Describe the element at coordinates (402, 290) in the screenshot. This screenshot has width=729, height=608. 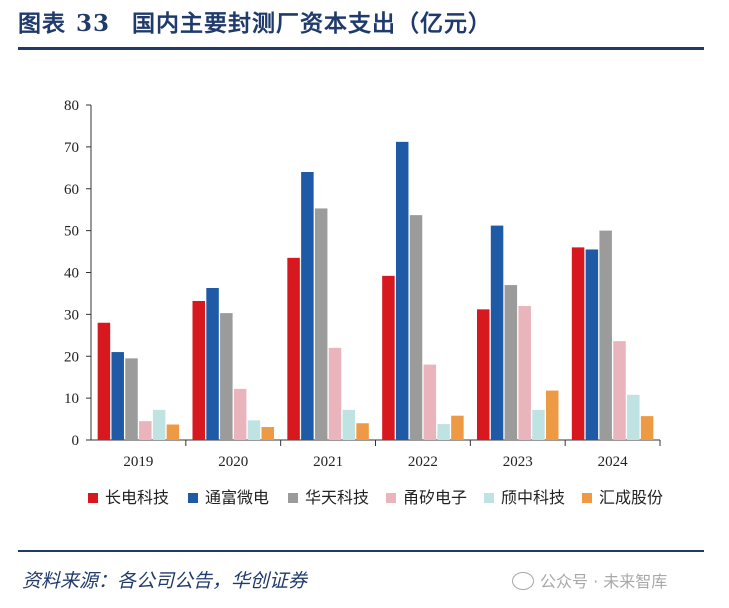
I see `bar-2022-通富微电` at that location.